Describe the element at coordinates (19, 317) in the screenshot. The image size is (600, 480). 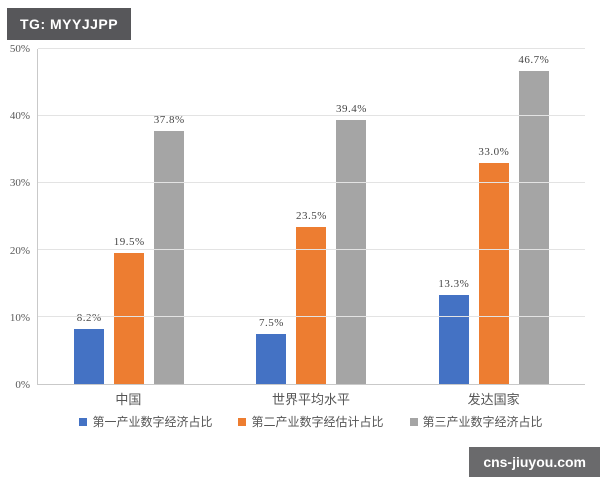
I see `y-tick-label: 10%` at that location.